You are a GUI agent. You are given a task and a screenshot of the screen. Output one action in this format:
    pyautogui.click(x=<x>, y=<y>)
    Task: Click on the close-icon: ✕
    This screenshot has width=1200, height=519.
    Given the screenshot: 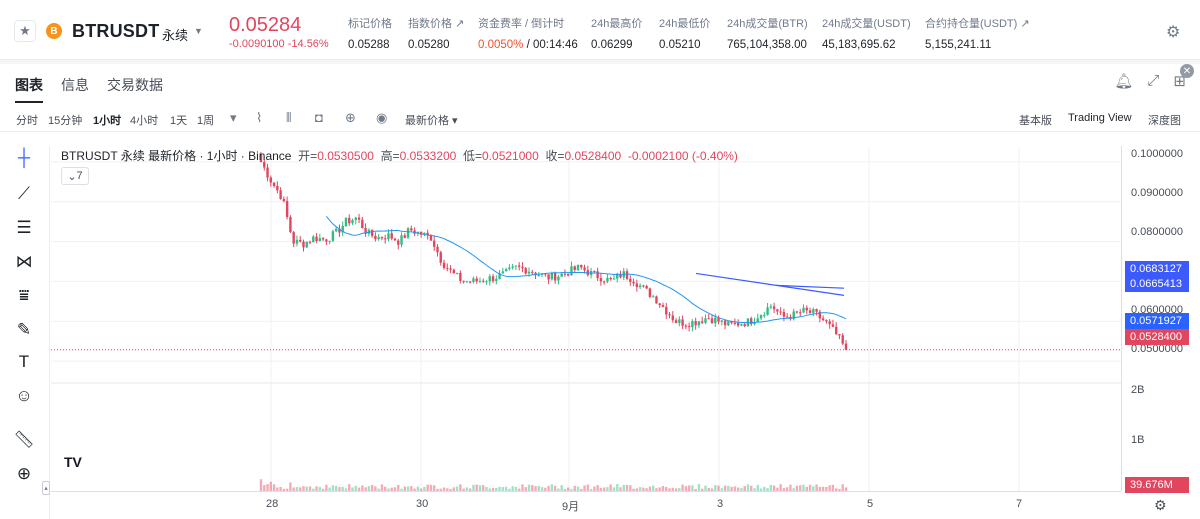 What is the action you would take?
    pyautogui.click(x=1187, y=71)
    